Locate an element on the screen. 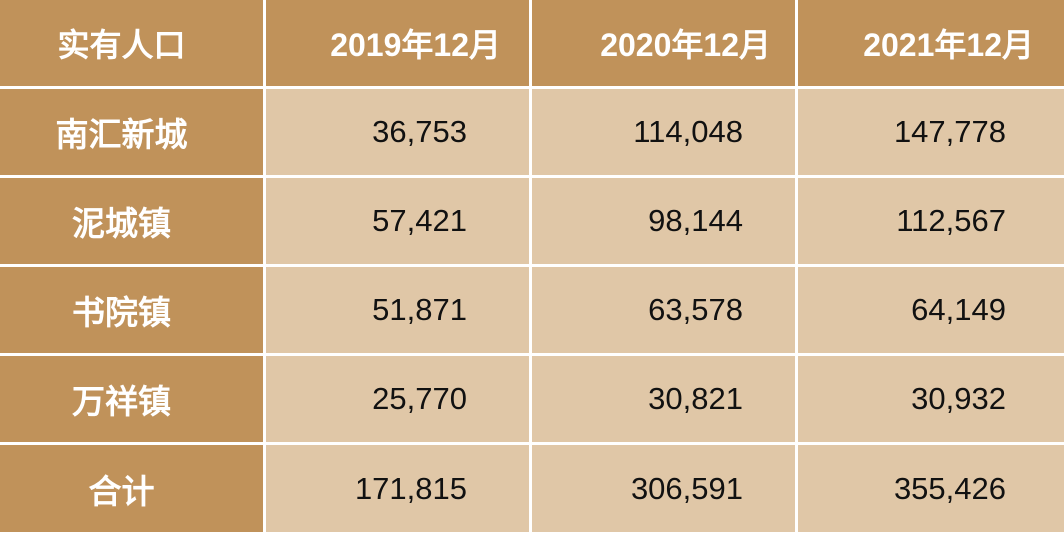 Image resolution: width=1064 pixels, height=535 pixels. row-label: 泥城镇 is located at coordinates (133, 222).